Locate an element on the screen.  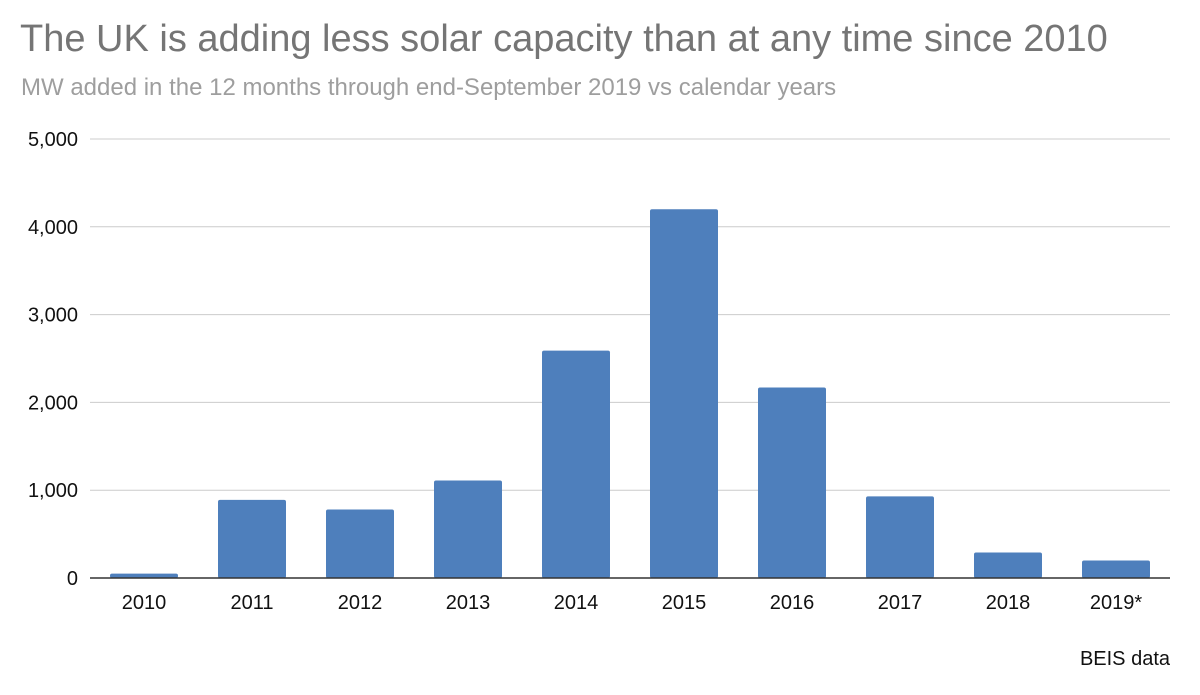
y-tick-label: 4,000 is located at coordinates (53, 228).